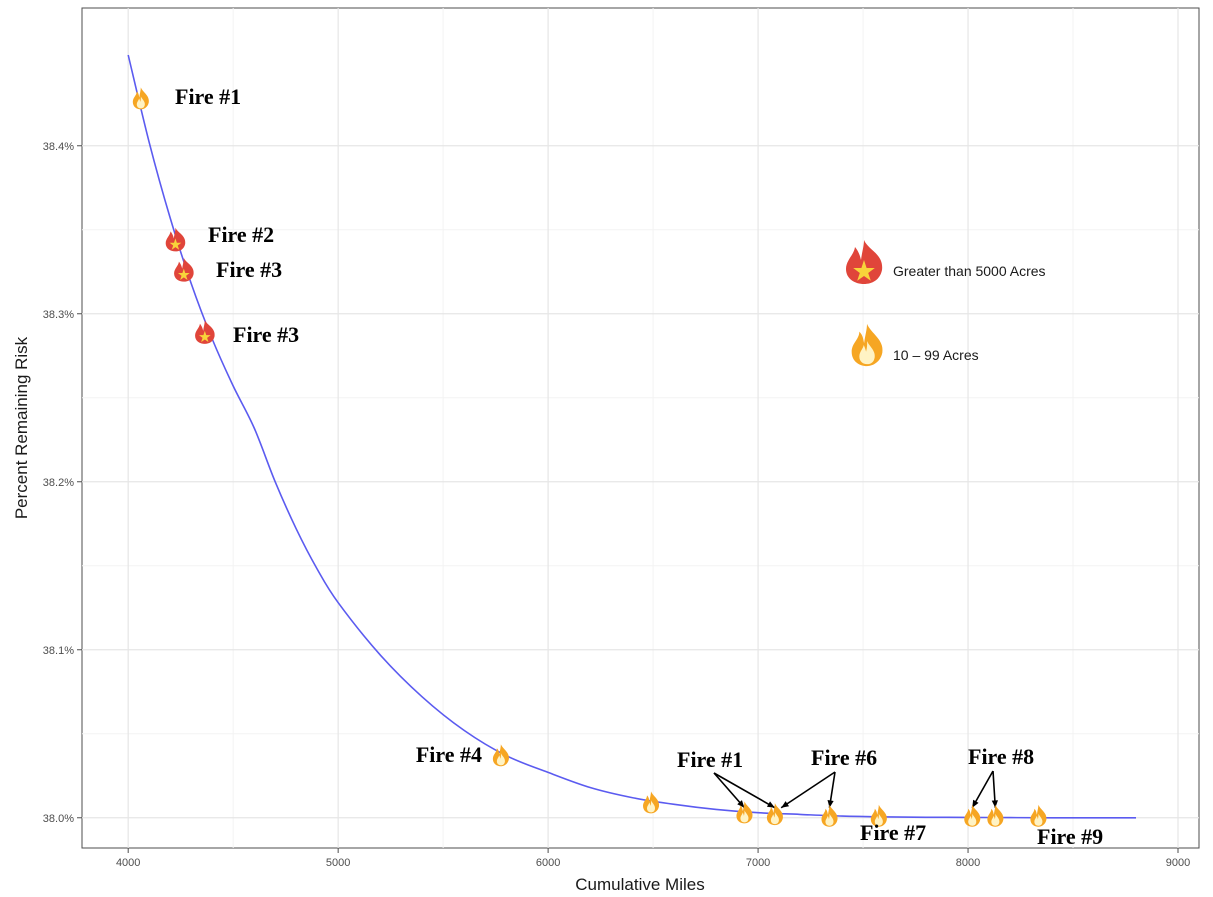  What do you see at coordinates (58, 483) in the screenshot?
I see `y-tick-label: 38.2%` at bounding box center [58, 483].